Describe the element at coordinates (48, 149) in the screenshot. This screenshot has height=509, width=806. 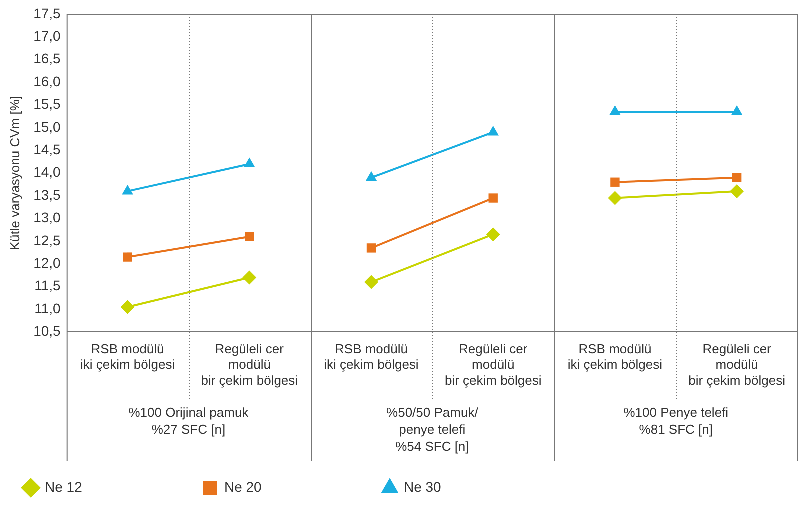
I see `y-tick-label: 14,5` at that location.